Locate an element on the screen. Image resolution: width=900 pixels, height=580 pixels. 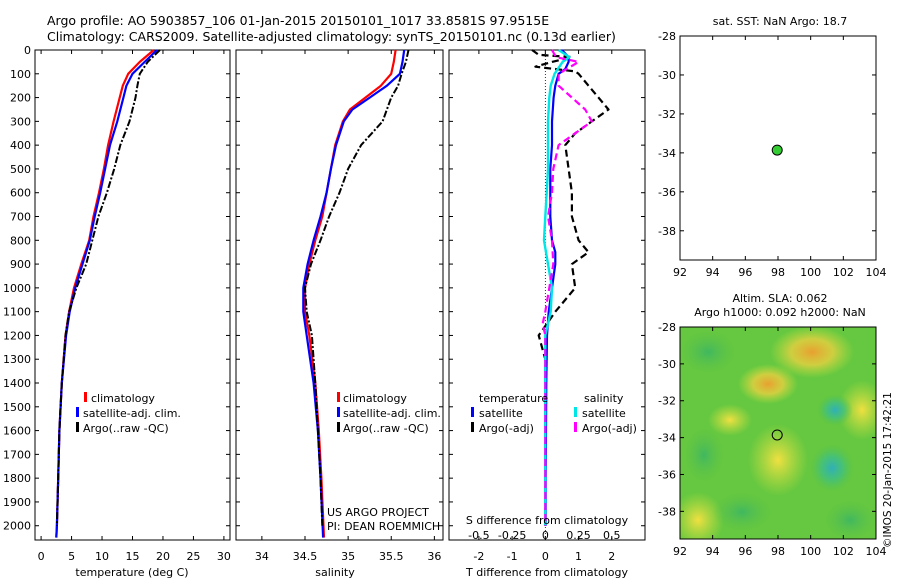
depth-tick-label: 500 is located at coordinates (20, 169).